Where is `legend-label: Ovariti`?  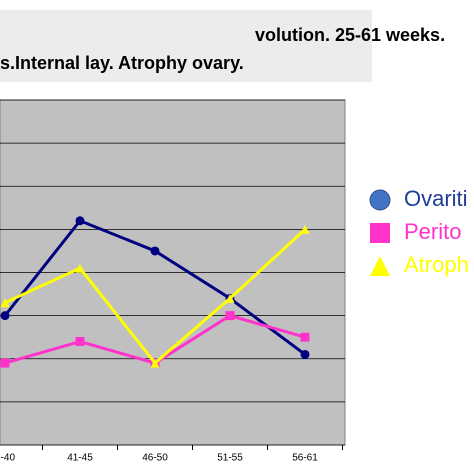
legend-label: Ovariti is located at coordinates (436, 198).